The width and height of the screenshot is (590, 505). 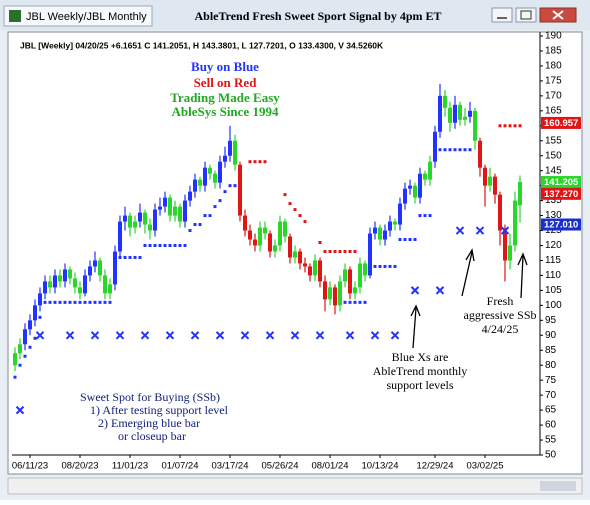 I want to click on x-tick-label: 10/13/24, so click(x=380, y=466).